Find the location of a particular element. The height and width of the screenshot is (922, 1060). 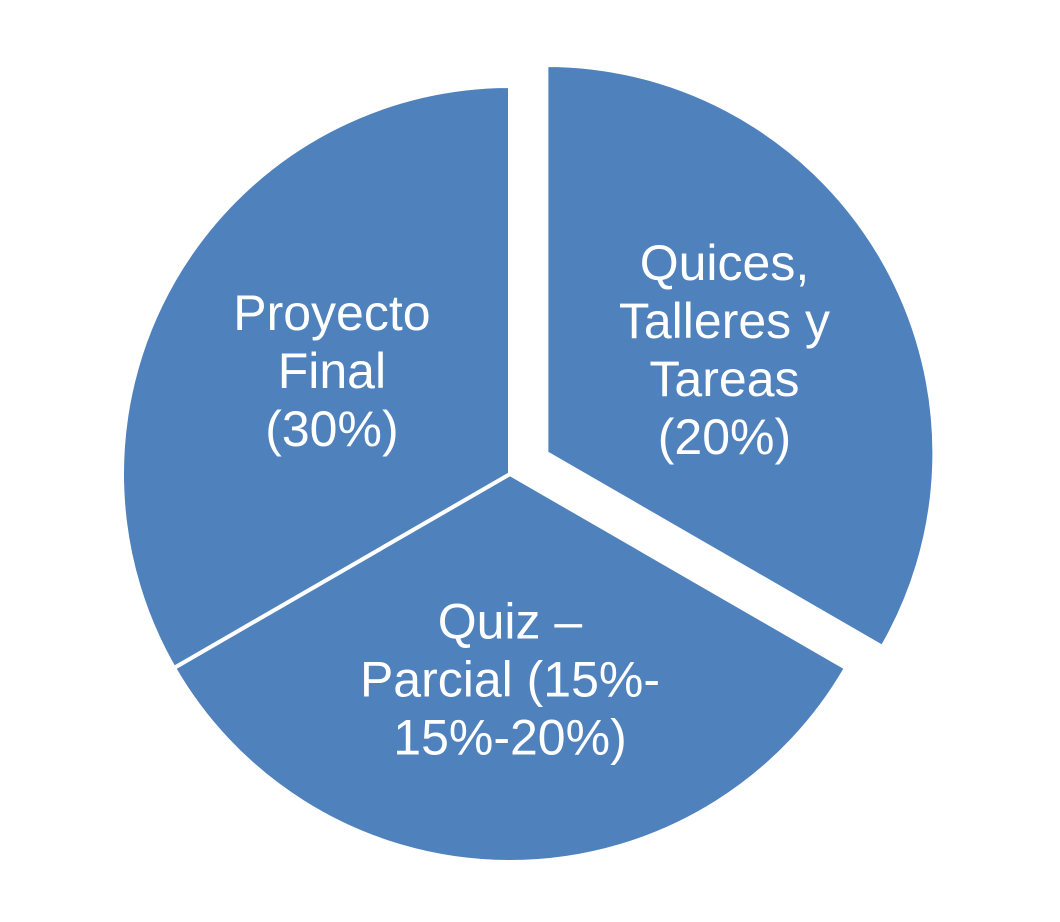

pie-slice-label-line: Quiz – is located at coordinates (510, 622).